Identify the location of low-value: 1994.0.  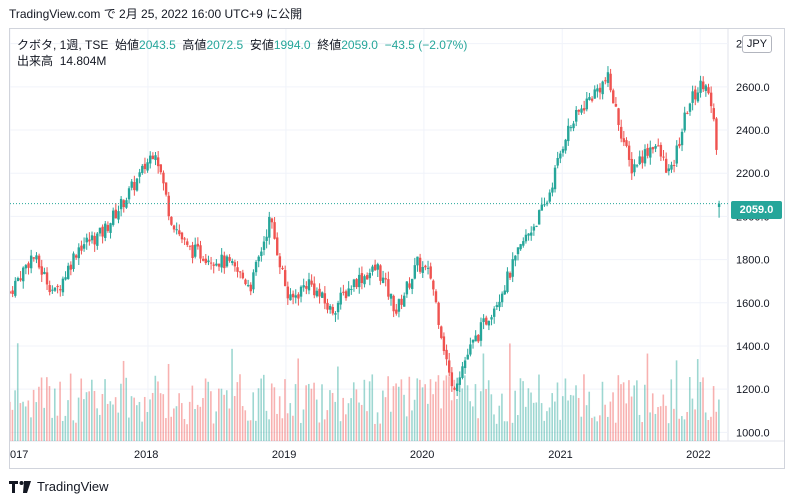
(292, 45).